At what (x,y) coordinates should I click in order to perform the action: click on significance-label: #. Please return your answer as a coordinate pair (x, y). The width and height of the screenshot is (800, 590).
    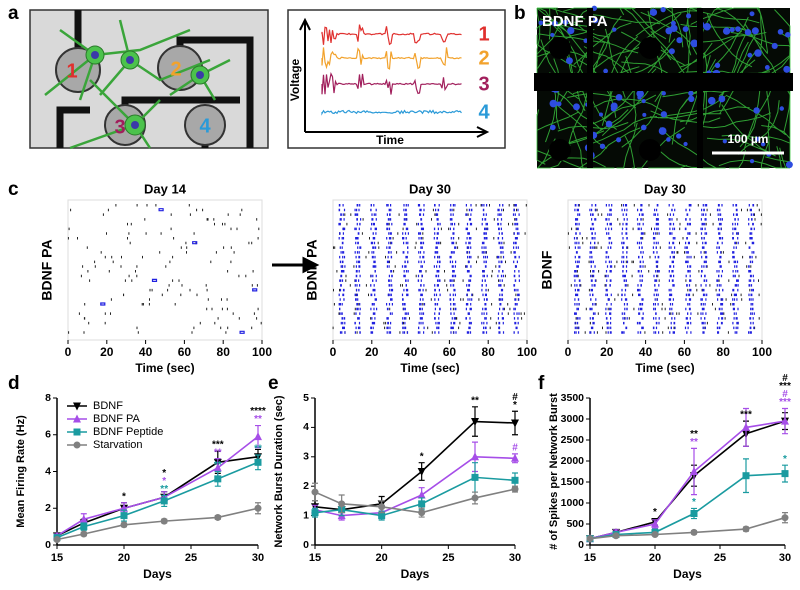
    Looking at the image, I should click on (515, 397).